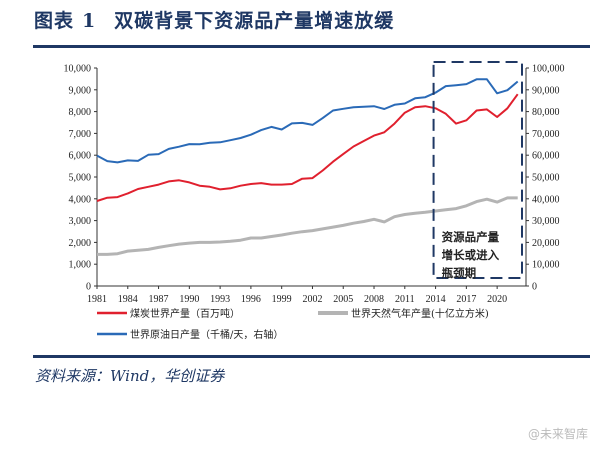 The width and height of the screenshot is (600, 452). I want to click on right-tick-label: 10,000, so click(546, 265).